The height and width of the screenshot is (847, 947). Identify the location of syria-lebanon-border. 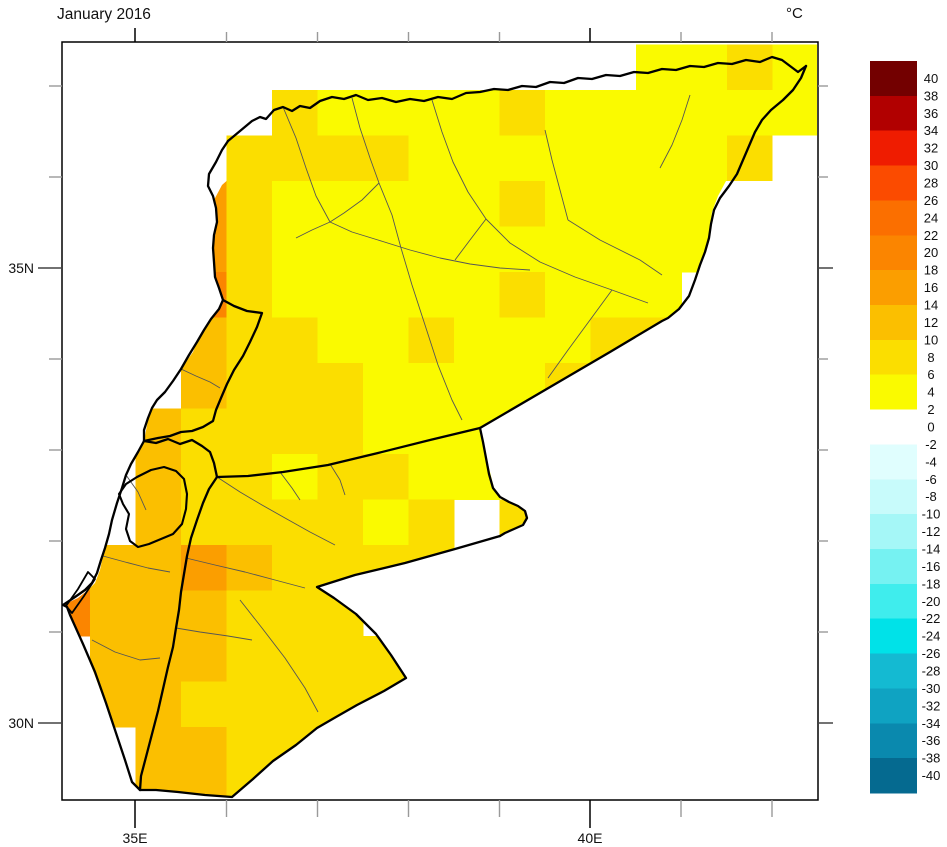
(203, 370).